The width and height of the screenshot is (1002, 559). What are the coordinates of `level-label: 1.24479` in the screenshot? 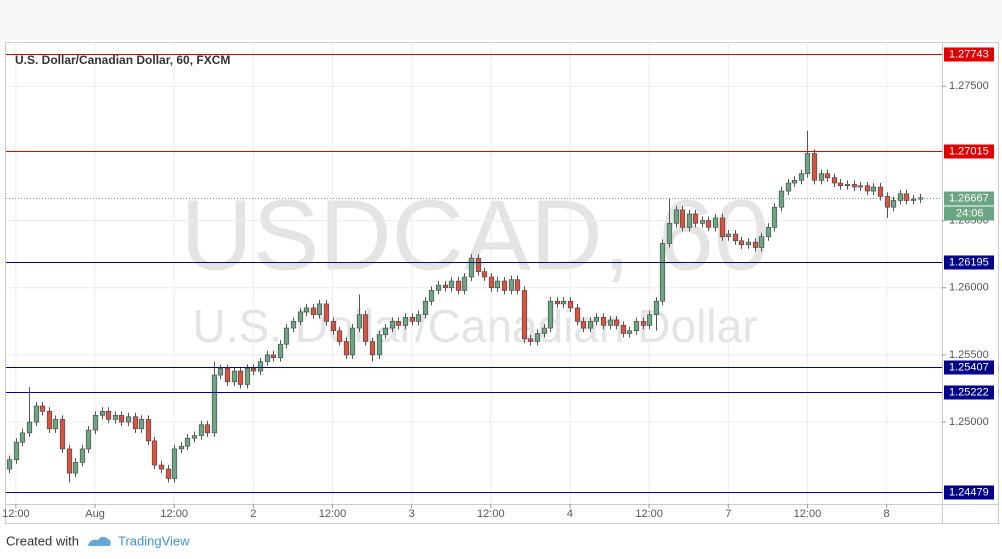 It's located at (969, 492).